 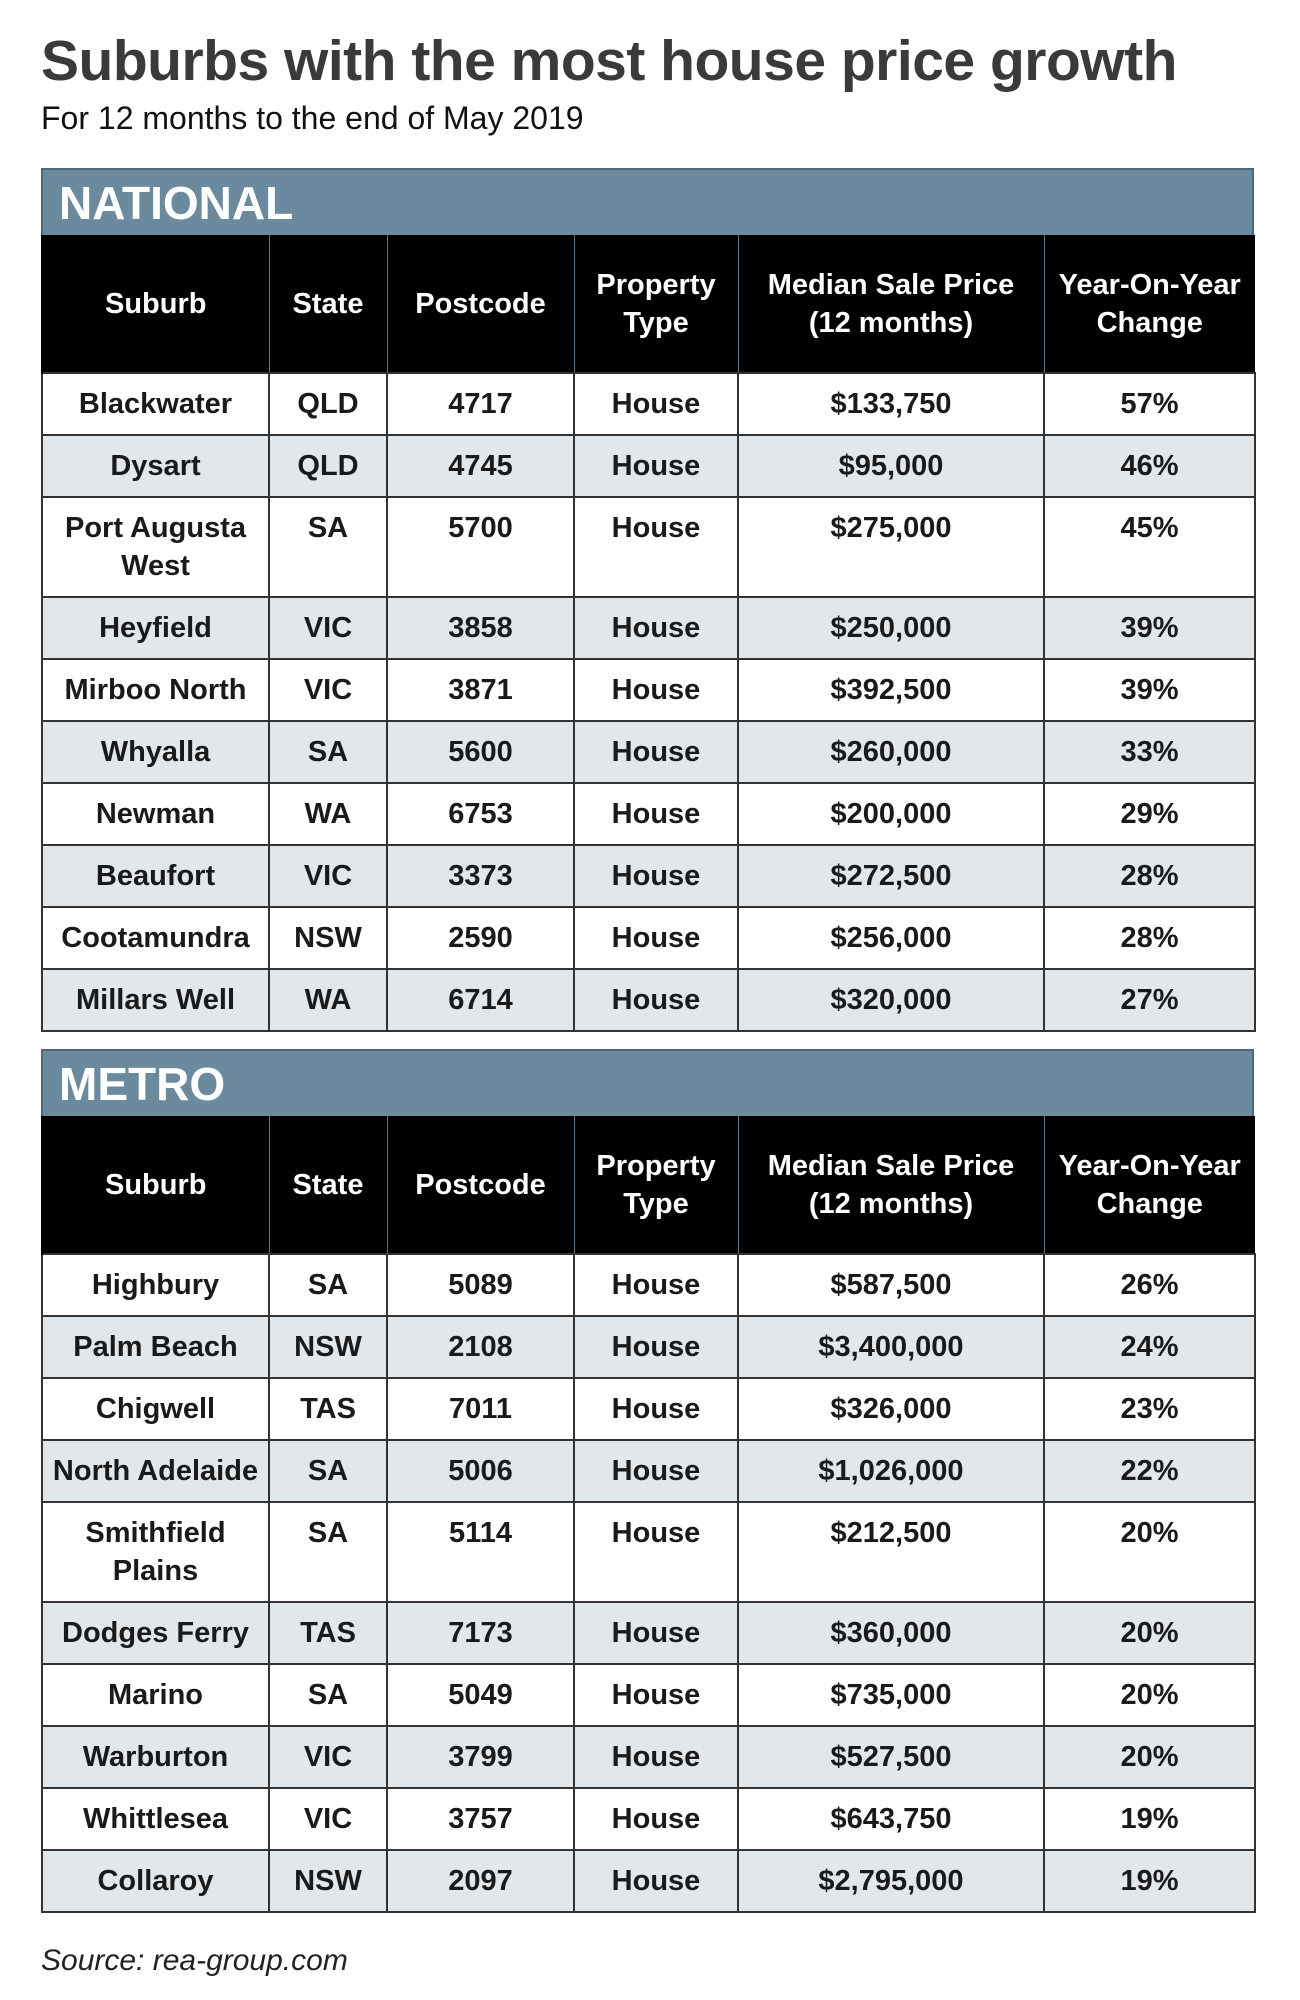 I want to click on cell: 45%, so click(x=1149, y=547).